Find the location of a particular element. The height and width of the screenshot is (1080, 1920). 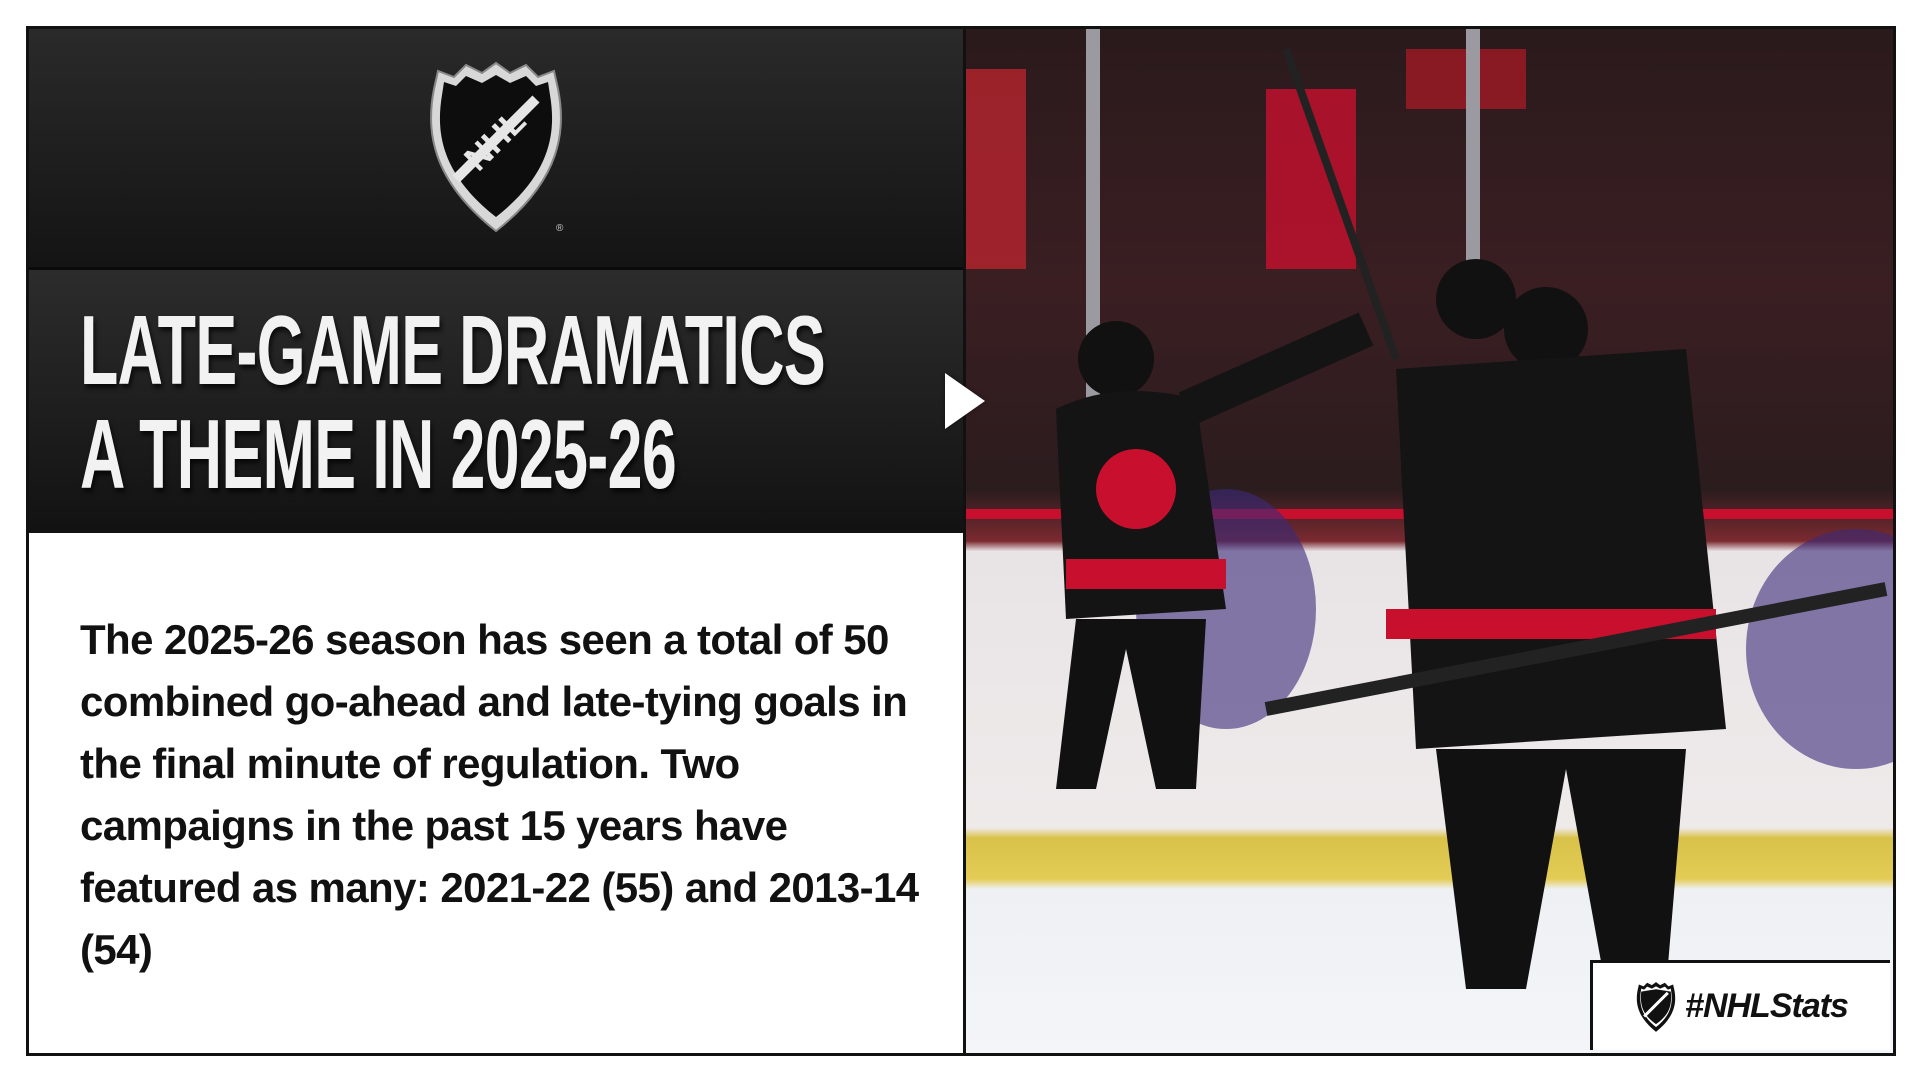

nhlstats-badge: #NHLStats is located at coordinates (1740, 1005).